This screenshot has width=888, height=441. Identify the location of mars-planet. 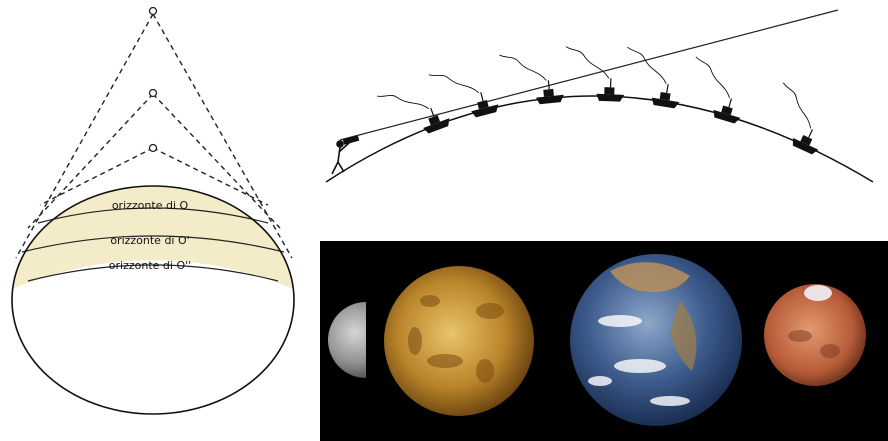
(815, 335).